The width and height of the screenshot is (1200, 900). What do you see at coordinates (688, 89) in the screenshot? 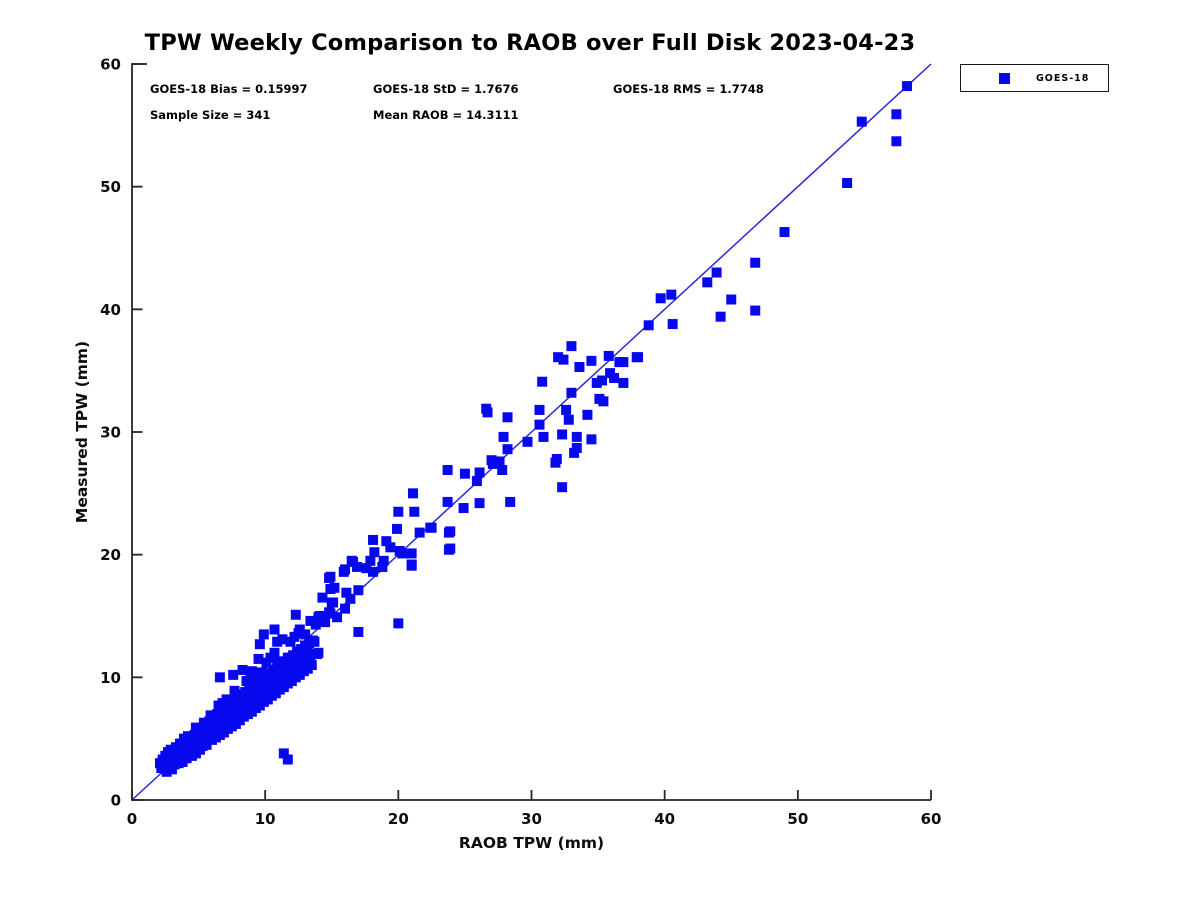
I see `stat-rms: GOES-18 RMS = 1.7748` at bounding box center [688, 89].